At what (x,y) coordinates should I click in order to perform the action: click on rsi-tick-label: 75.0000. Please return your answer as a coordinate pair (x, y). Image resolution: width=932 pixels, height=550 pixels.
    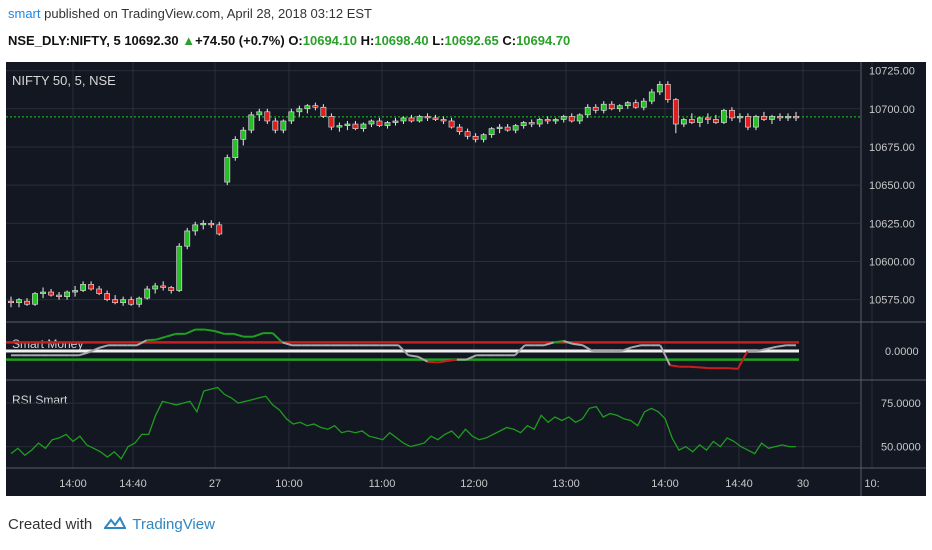
    Looking at the image, I should click on (901, 404).